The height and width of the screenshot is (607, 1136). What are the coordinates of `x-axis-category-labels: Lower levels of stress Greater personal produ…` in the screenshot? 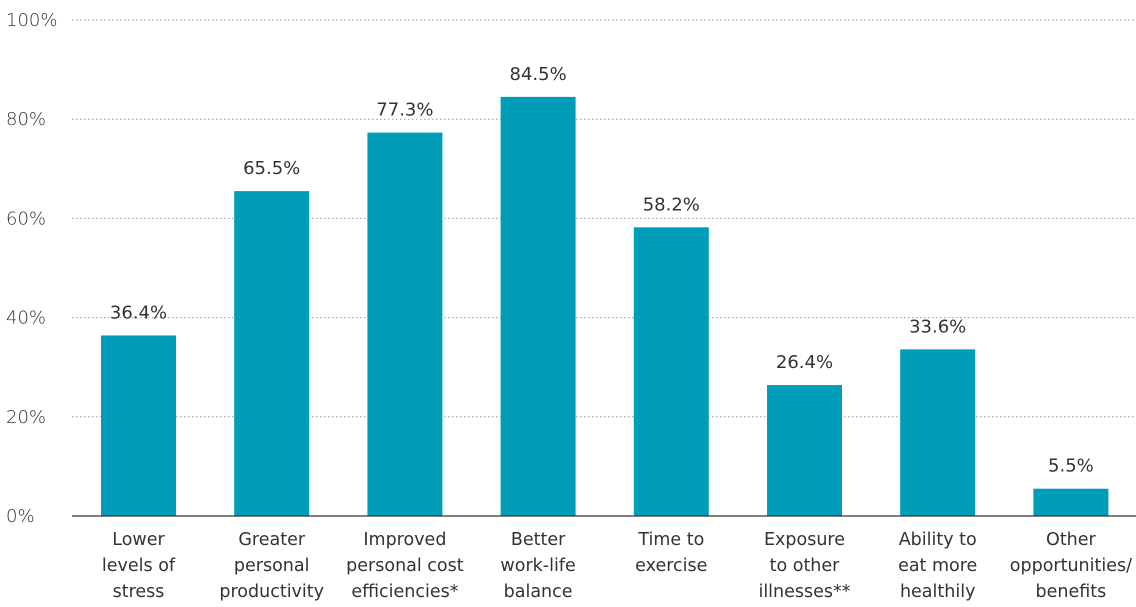 It's located at (617, 566).